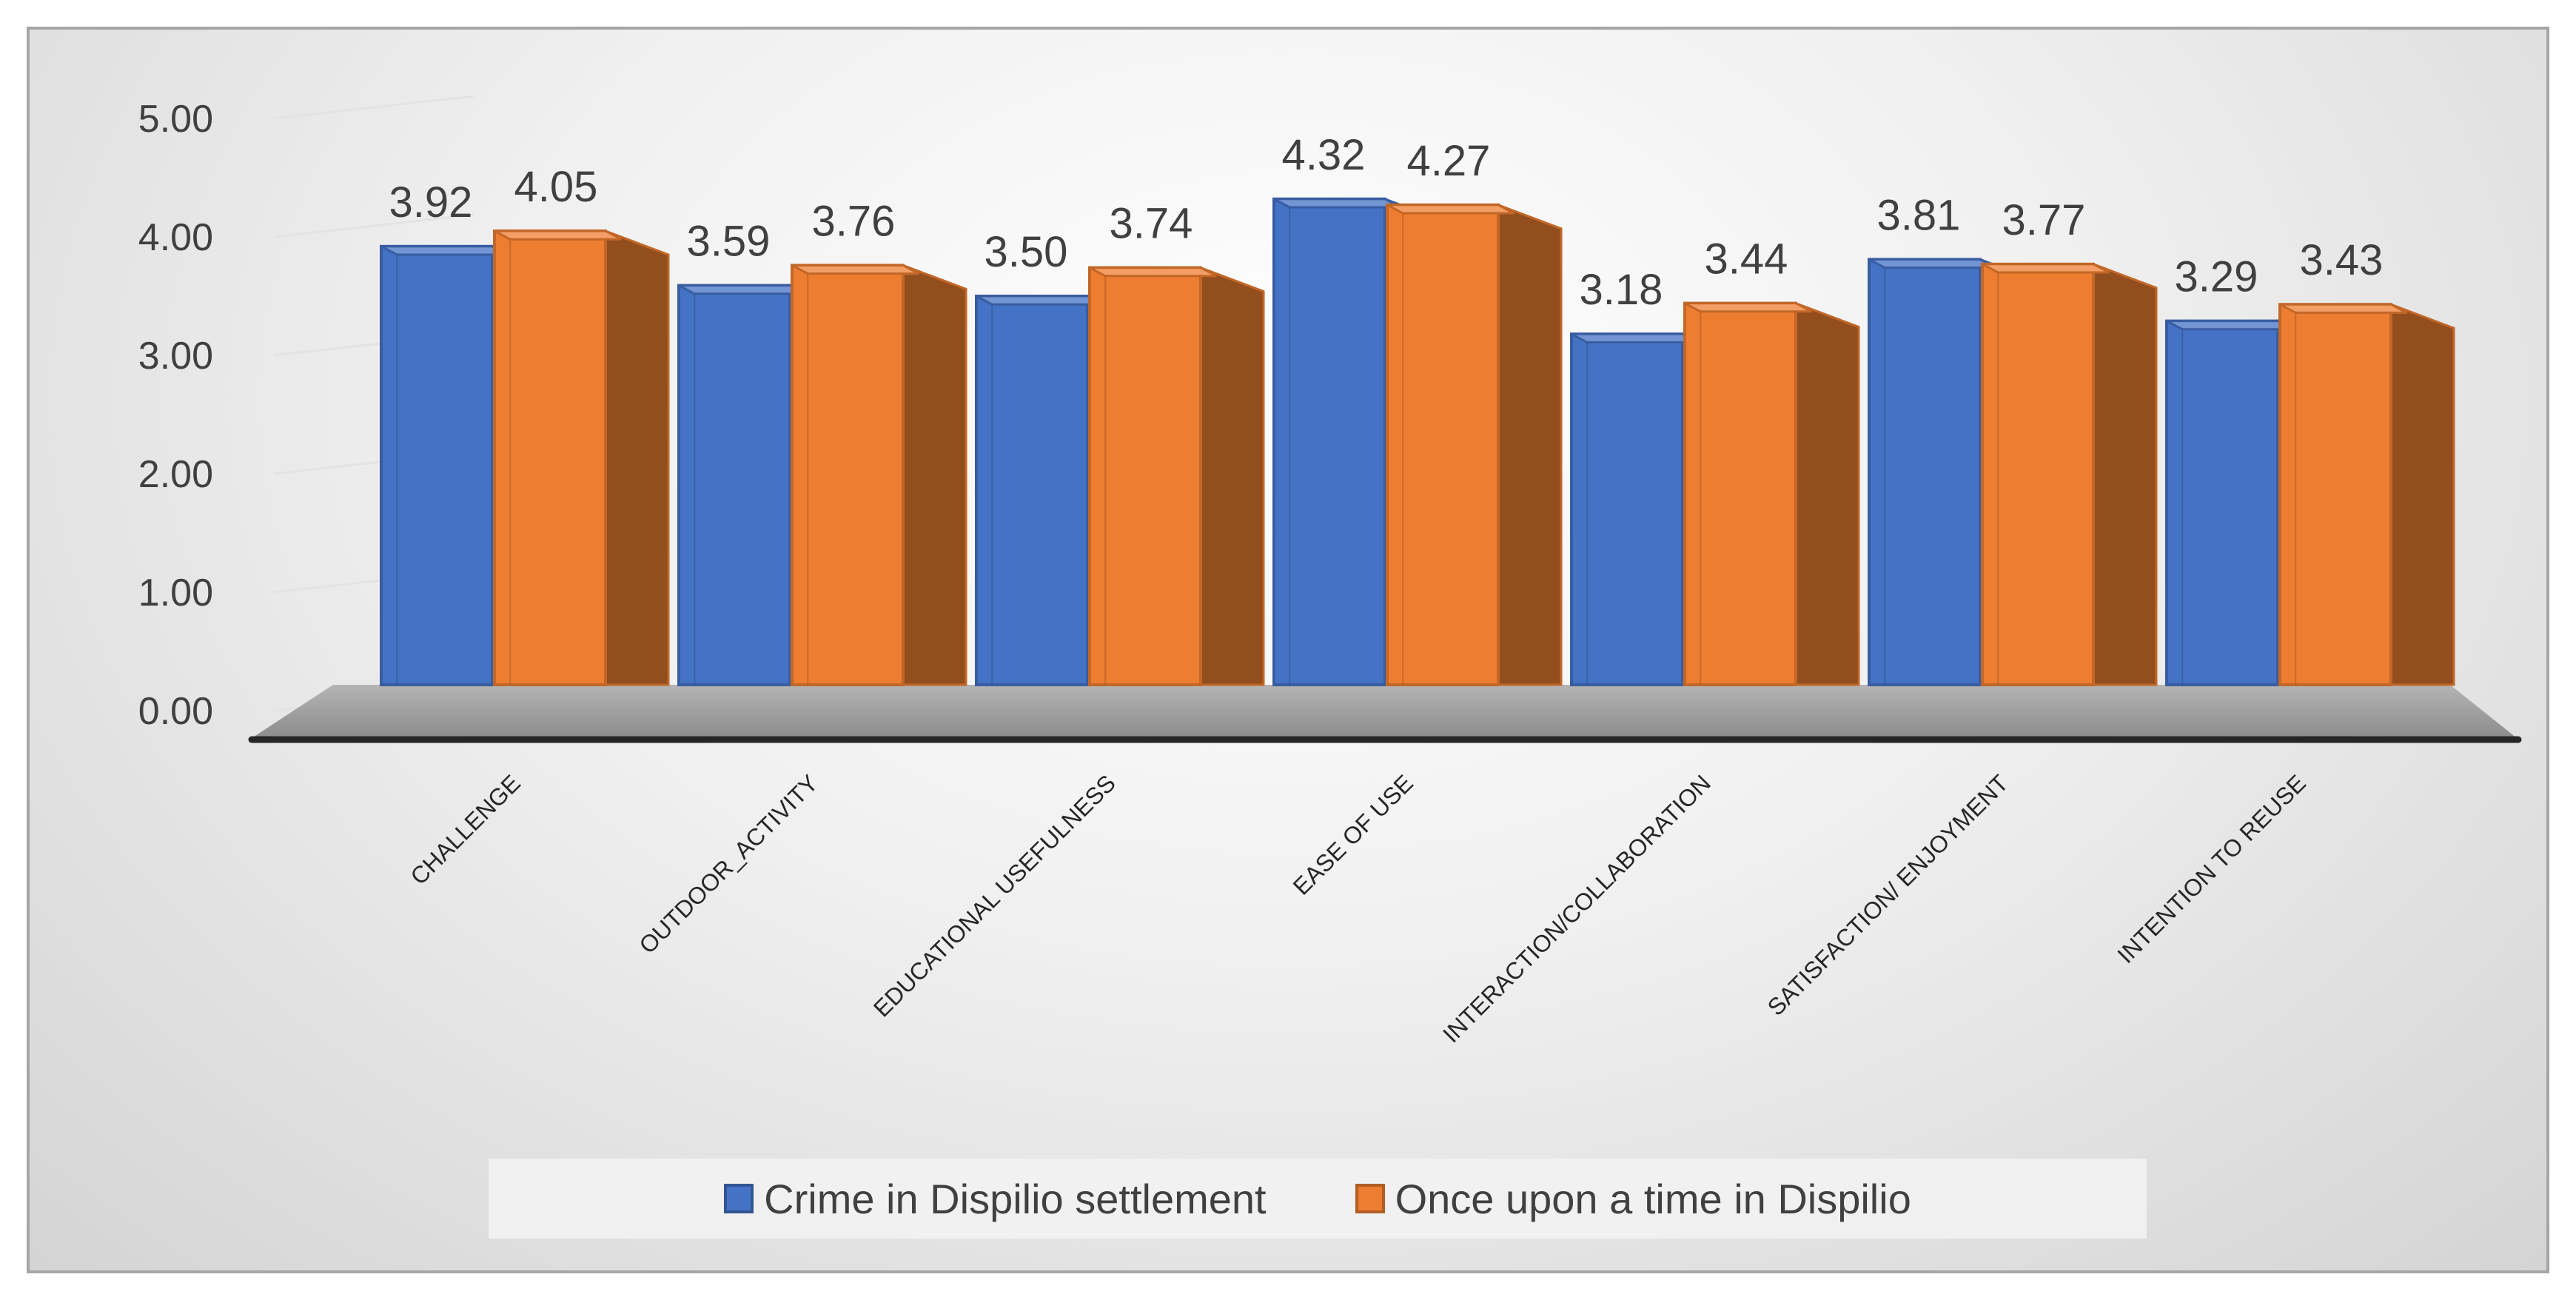 The image size is (2576, 1300). What do you see at coordinates (1384, 711) in the screenshot?
I see `chart-floor` at bounding box center [1384, 711].